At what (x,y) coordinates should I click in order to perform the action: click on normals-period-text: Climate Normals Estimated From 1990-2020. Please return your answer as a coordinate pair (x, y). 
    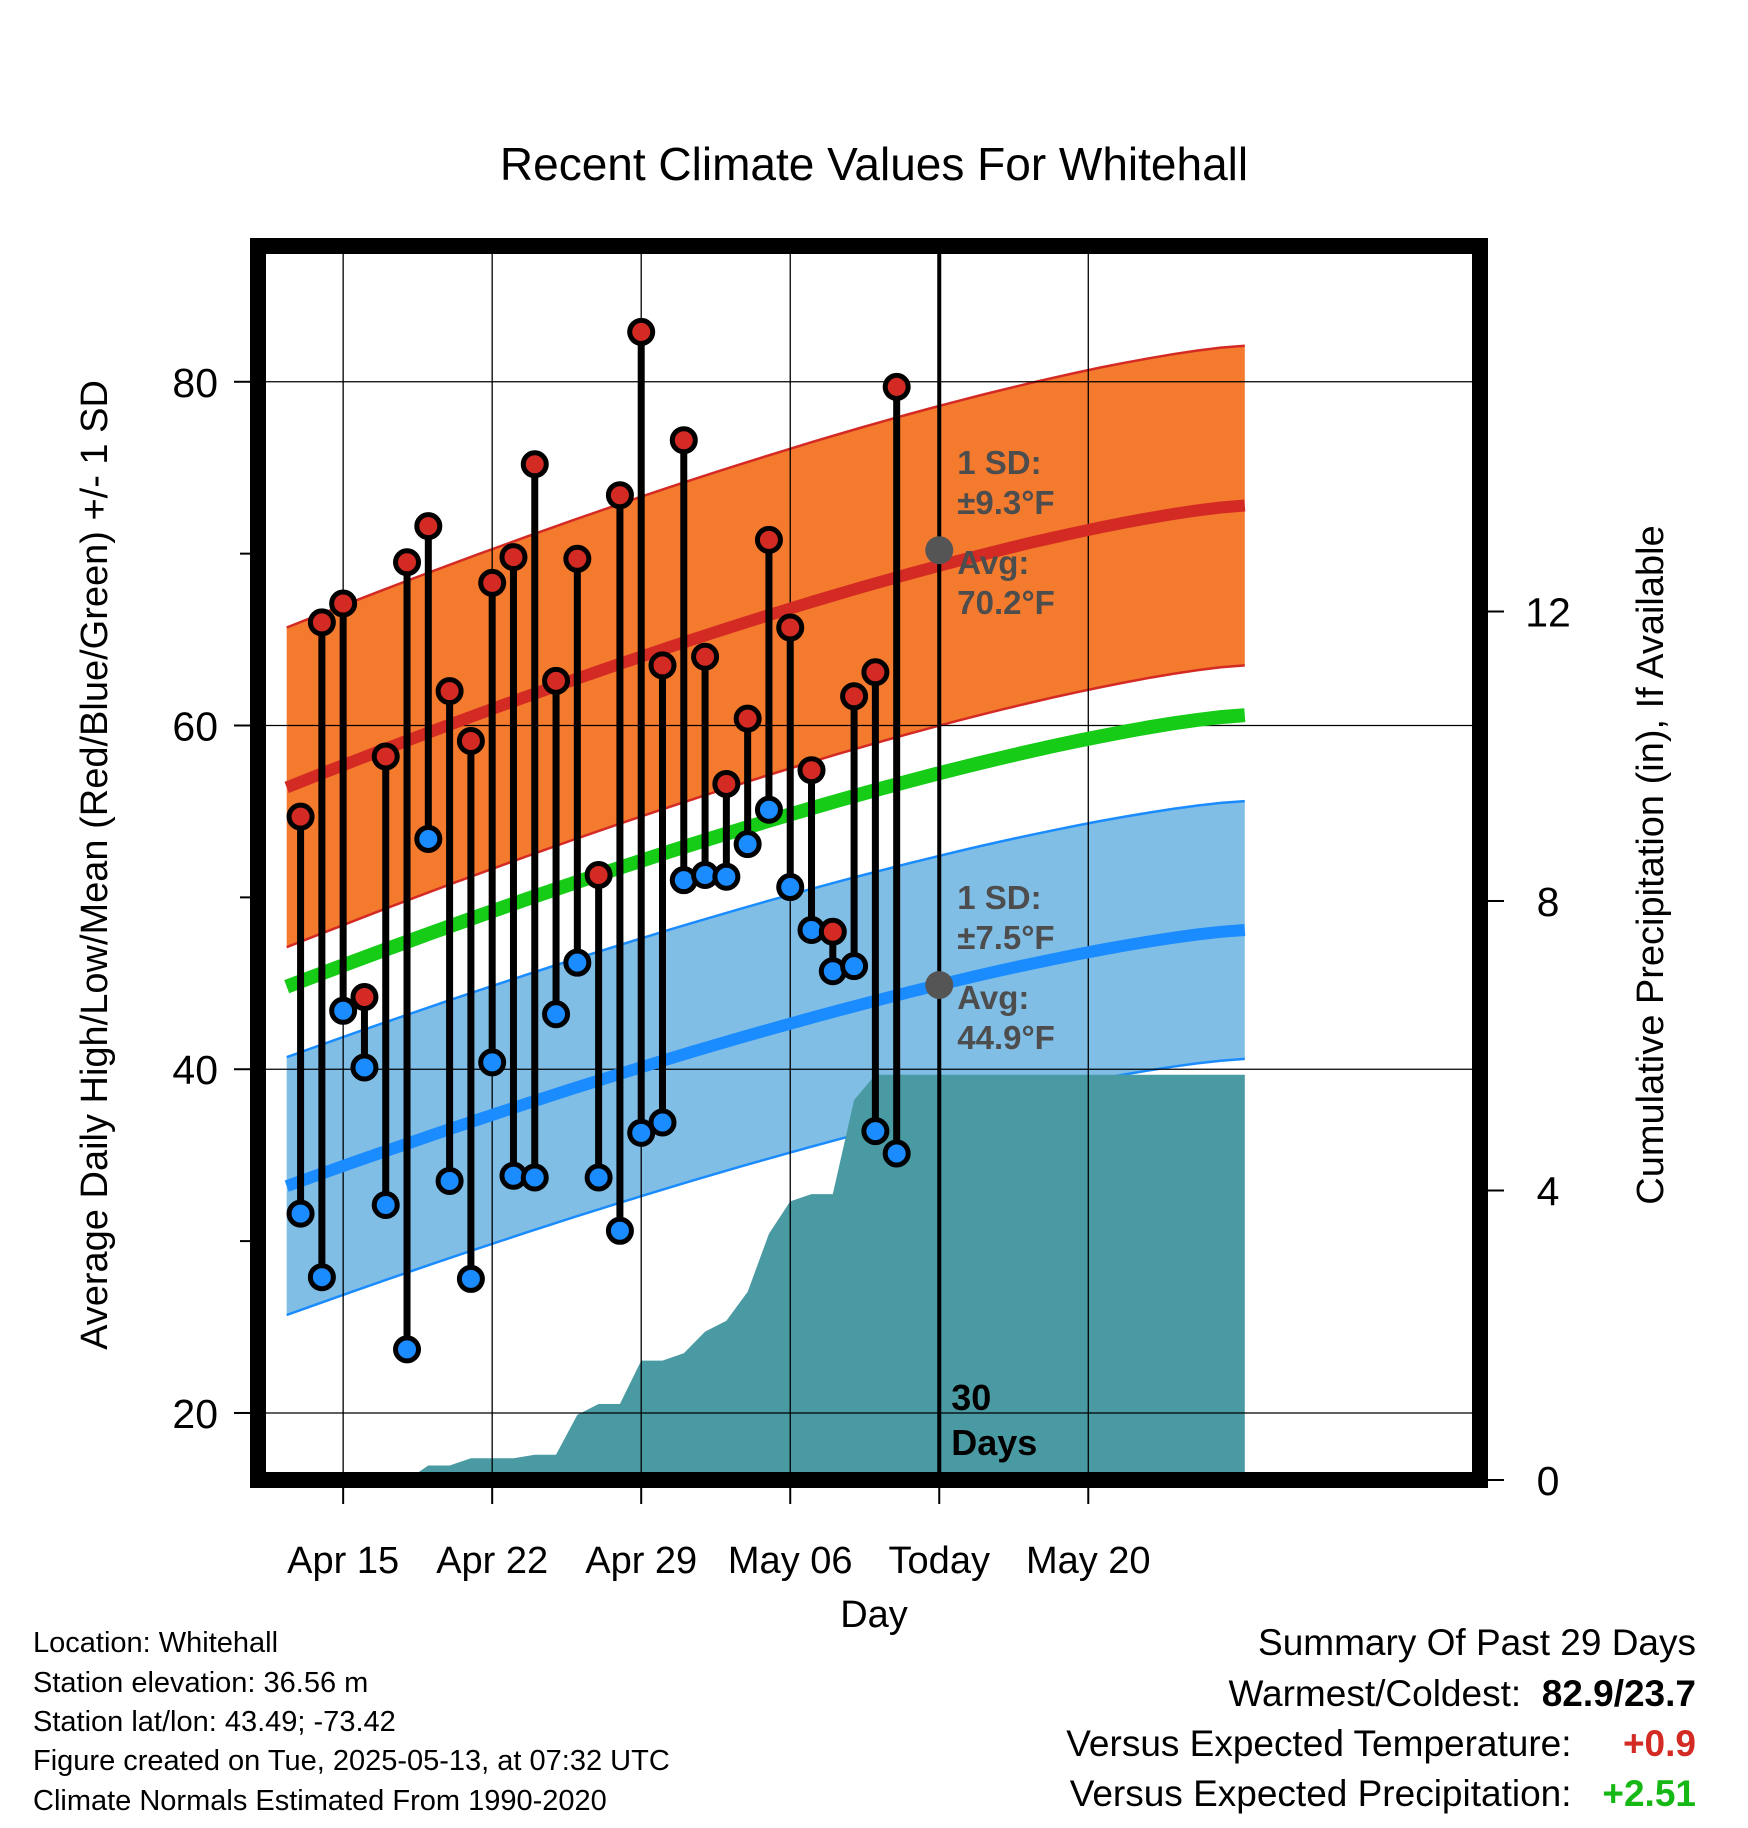
    Looking at the image, I should click on (320, 1801).